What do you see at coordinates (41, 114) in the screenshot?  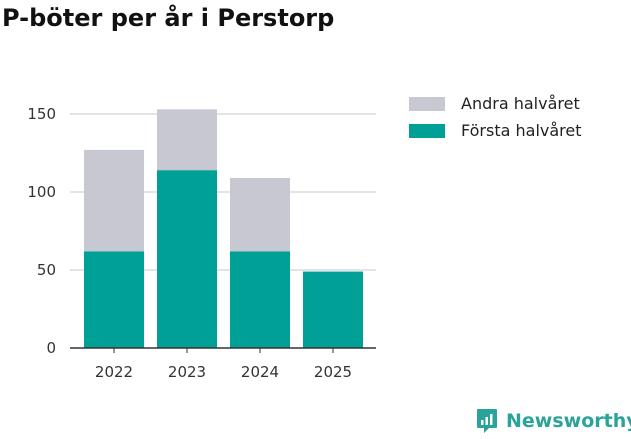 I see `y-tick-label-150: 150` at bounding box center [41, 114].